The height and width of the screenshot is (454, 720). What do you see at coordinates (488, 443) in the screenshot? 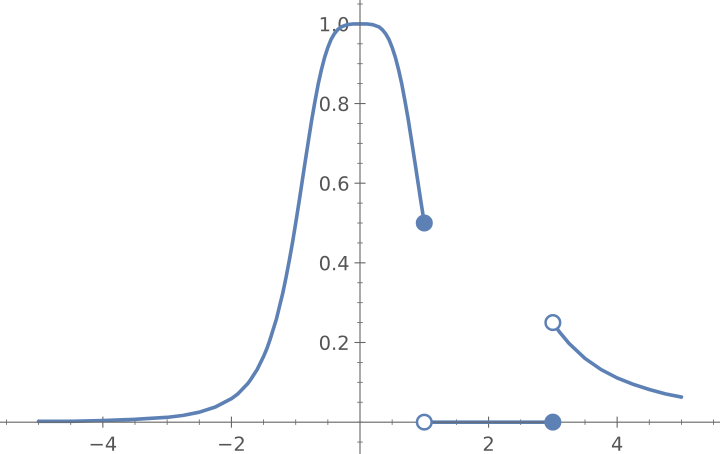
I see `x-tick-label: 2` at bounding box center [488, 443].